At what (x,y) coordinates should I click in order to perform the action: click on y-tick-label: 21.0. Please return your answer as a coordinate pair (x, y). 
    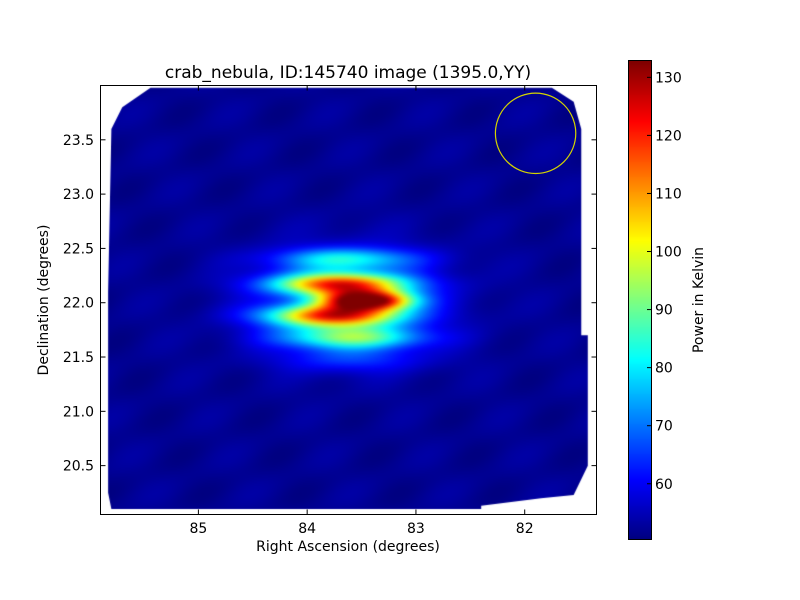
    Looking at the image, I should click on (78, 412).